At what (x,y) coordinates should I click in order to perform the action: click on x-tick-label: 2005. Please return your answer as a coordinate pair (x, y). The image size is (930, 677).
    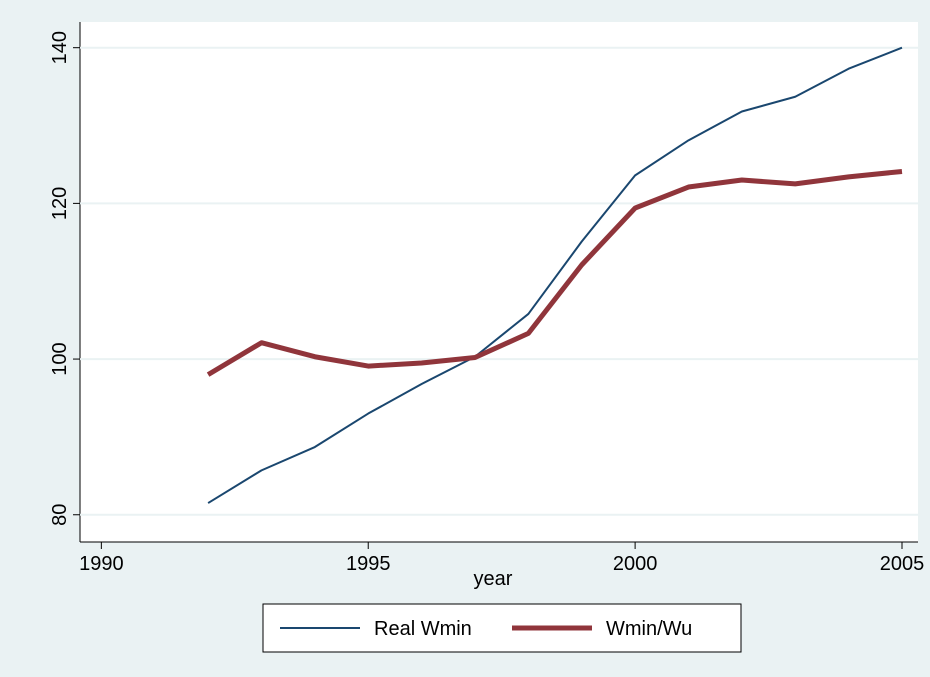
    Looking at the image, I should click on (902, 564).